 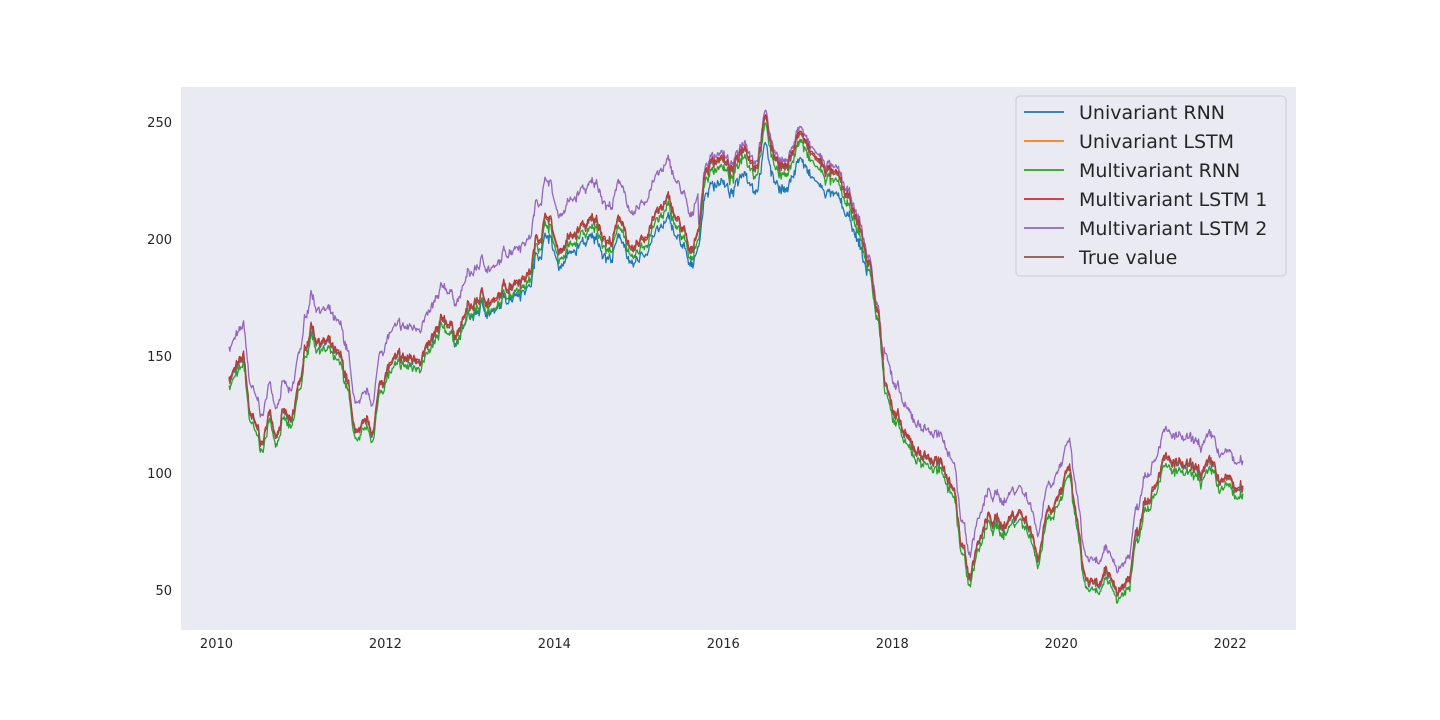 I want to click on y-tick-label: 150, so click(x=159, y=357).